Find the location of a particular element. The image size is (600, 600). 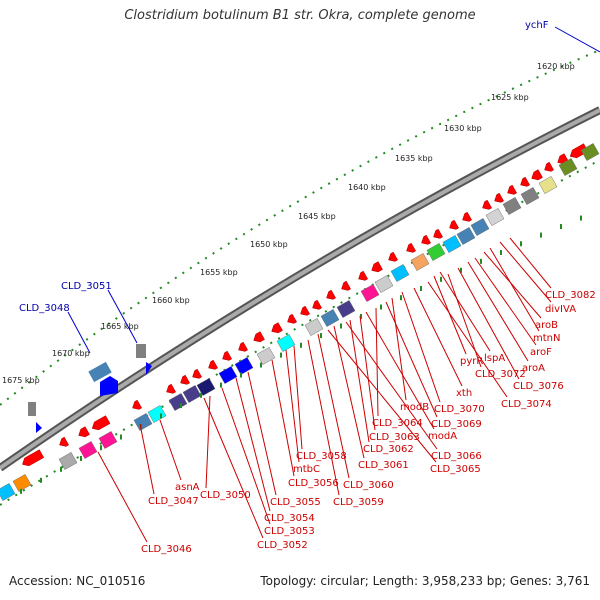

gene-label-red: aroF is located at coordinates (541, 352).